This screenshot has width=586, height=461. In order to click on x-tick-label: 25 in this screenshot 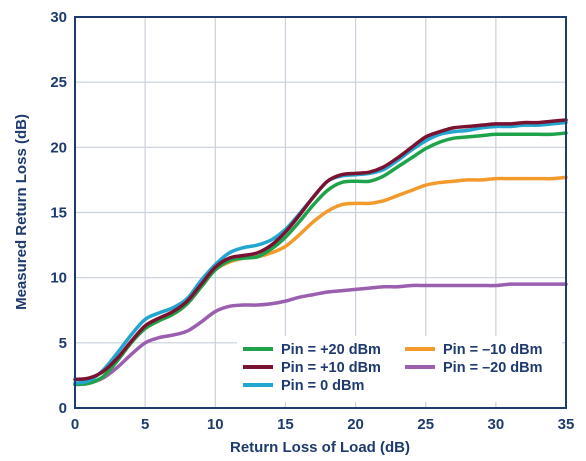, I will do `click(425, 424)`.